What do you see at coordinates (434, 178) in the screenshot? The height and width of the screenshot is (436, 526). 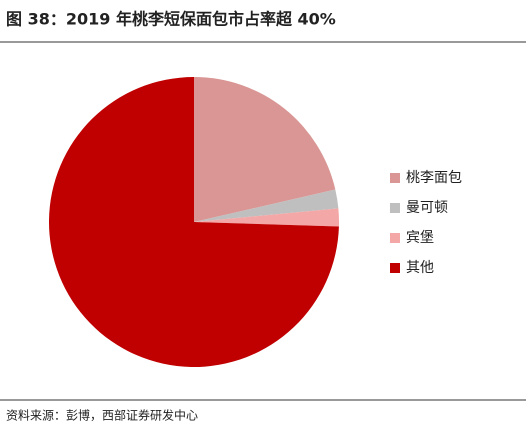 I see `legend-label: 桃李面包` at bounding box center [434, 178].